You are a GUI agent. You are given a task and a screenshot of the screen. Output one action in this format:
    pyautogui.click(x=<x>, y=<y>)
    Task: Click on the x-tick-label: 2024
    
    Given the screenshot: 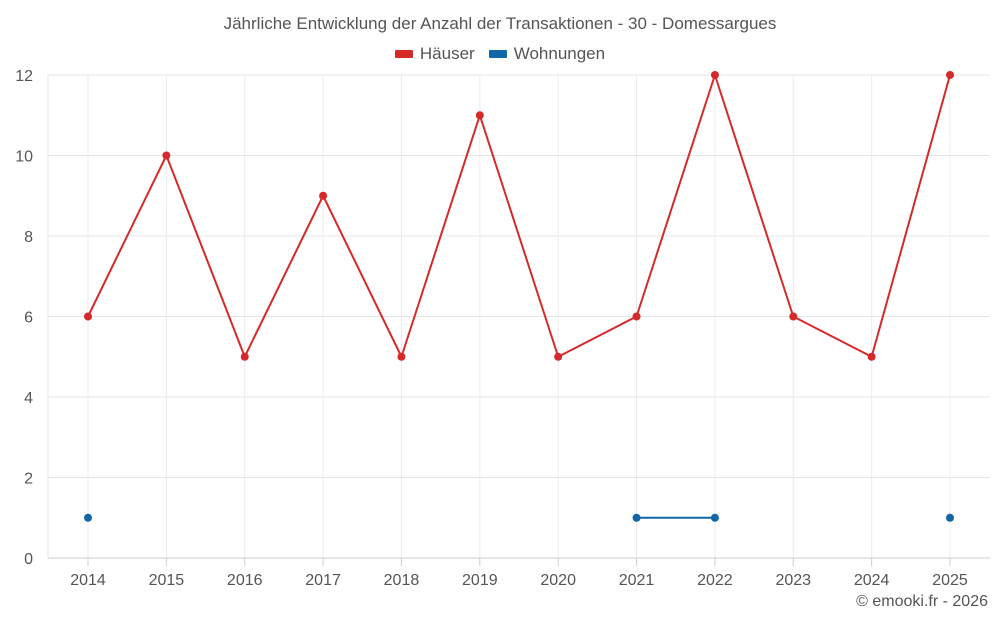 What is the action you would take?
    pyautogui.click(x=872, y=580)
    